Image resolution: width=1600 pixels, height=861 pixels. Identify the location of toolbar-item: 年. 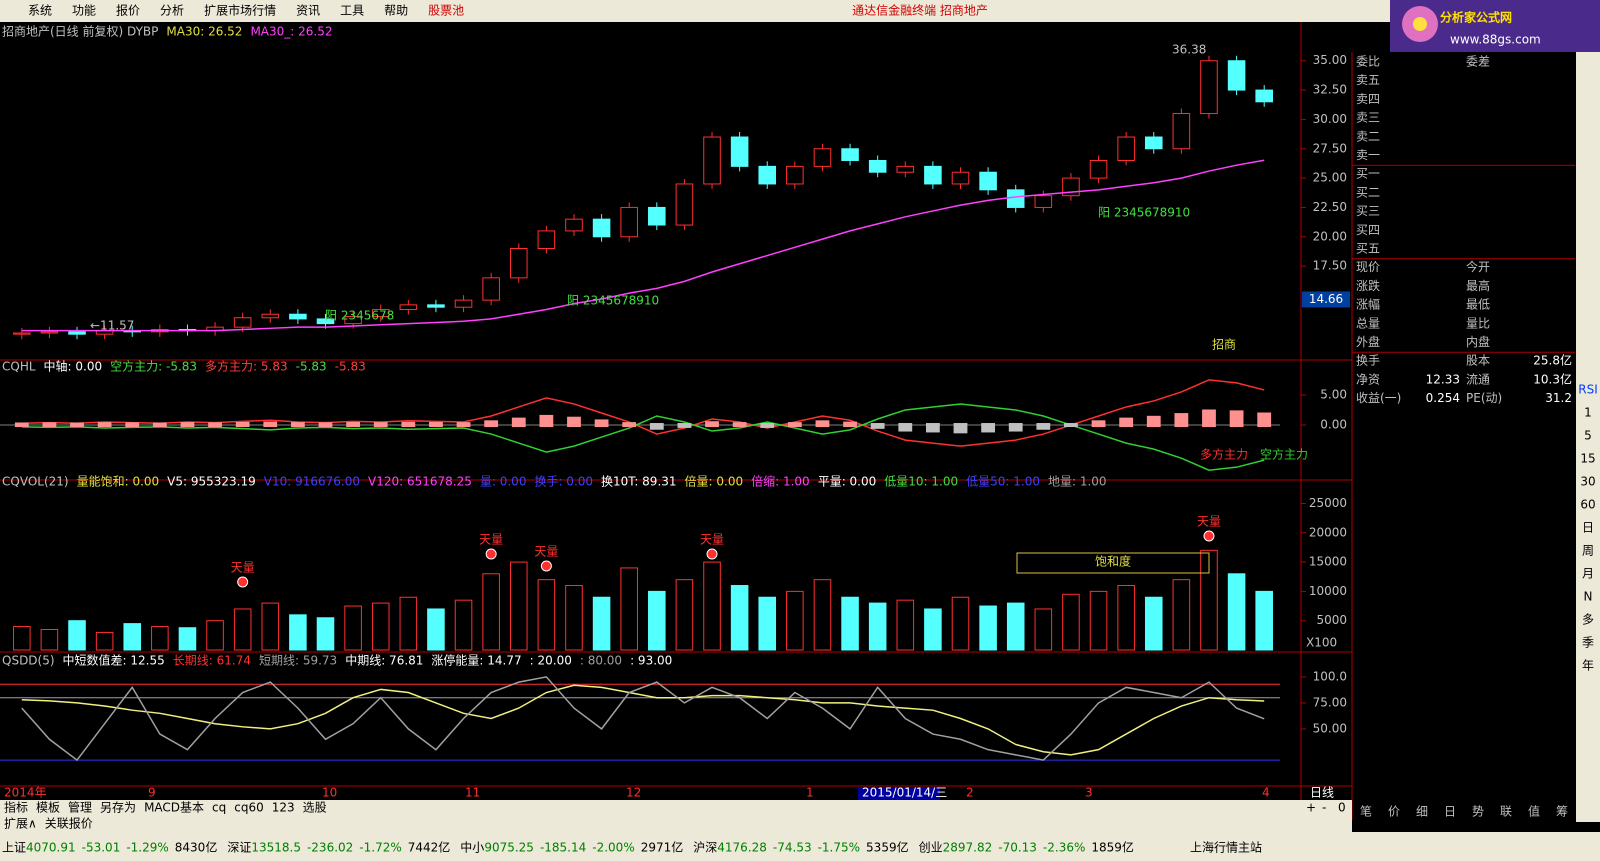
(1588, 666).